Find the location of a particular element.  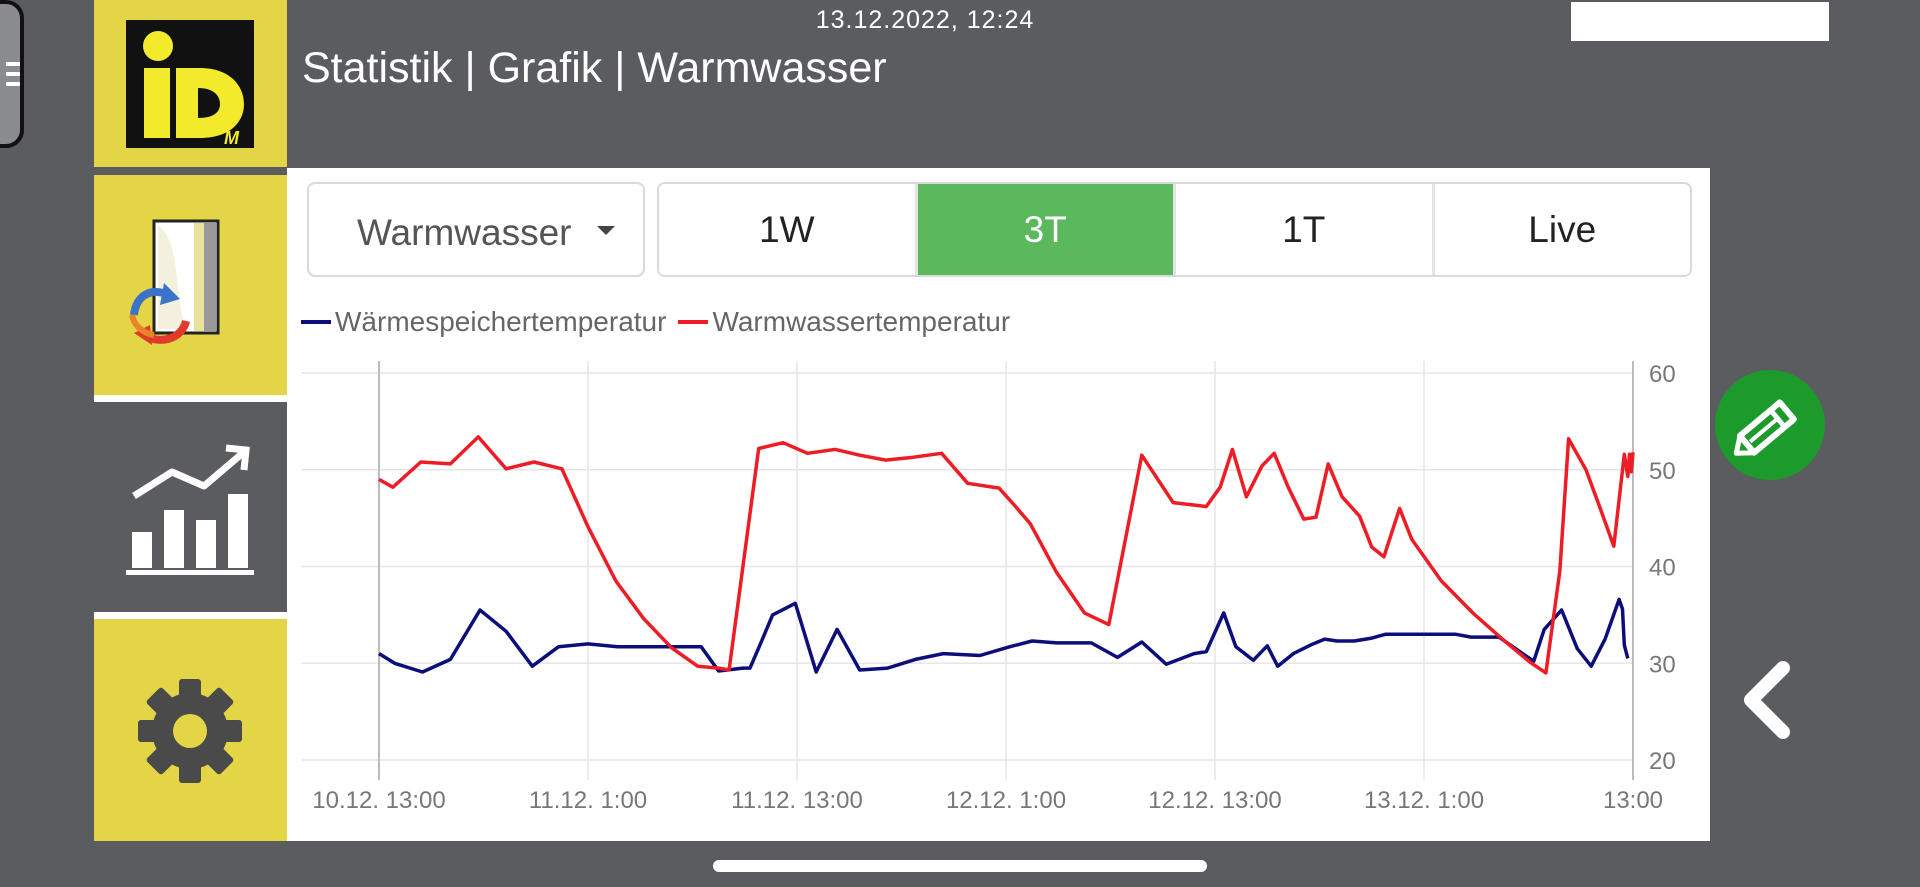

sidebar-item-statistics is located at coordinates (190, 507).